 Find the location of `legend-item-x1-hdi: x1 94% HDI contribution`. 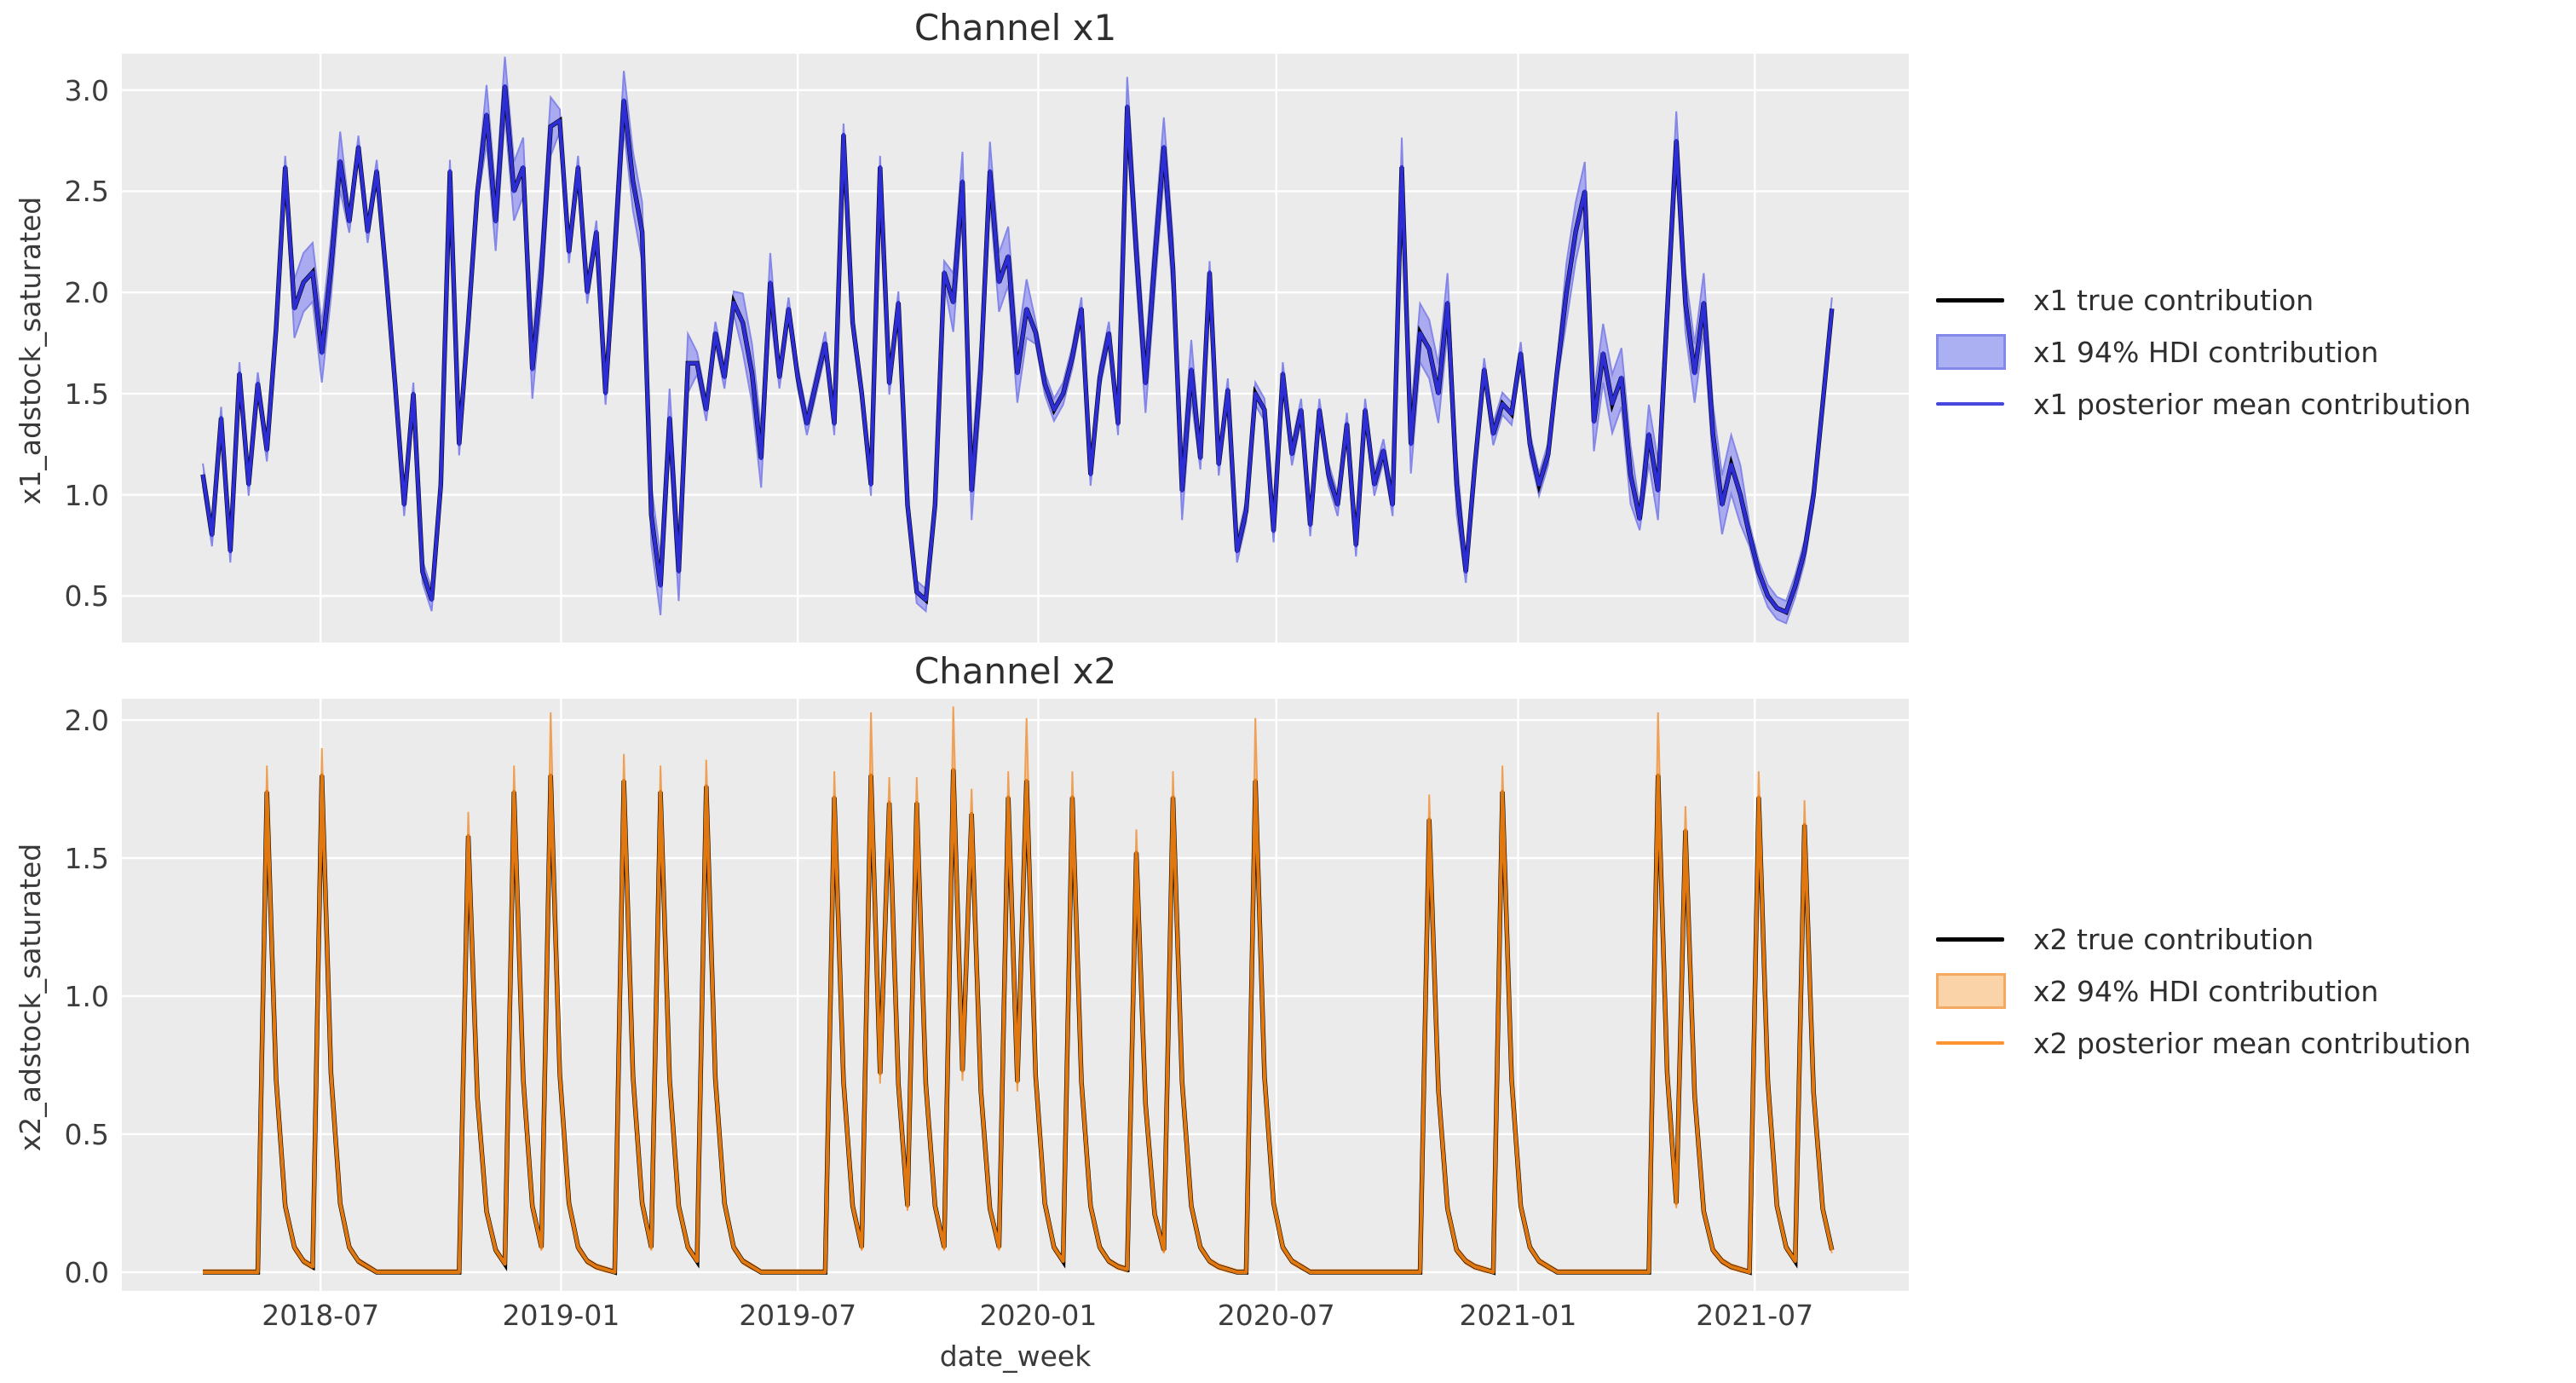

legend-item-x1-hdi: x1 94% HDI contribution is located at coordinates (2203, 352).